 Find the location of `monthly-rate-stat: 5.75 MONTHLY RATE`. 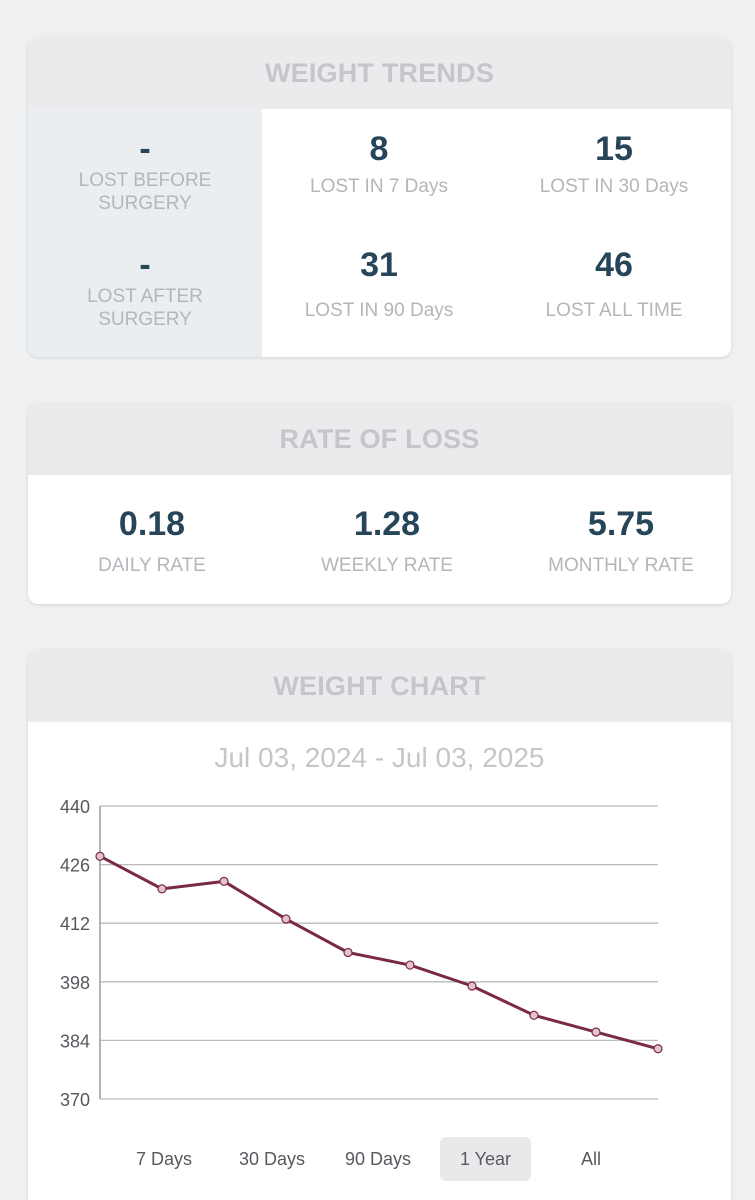

monthly-rate-stat: 5.75 MONTHLY RATE is located at coordinates (614, 540).